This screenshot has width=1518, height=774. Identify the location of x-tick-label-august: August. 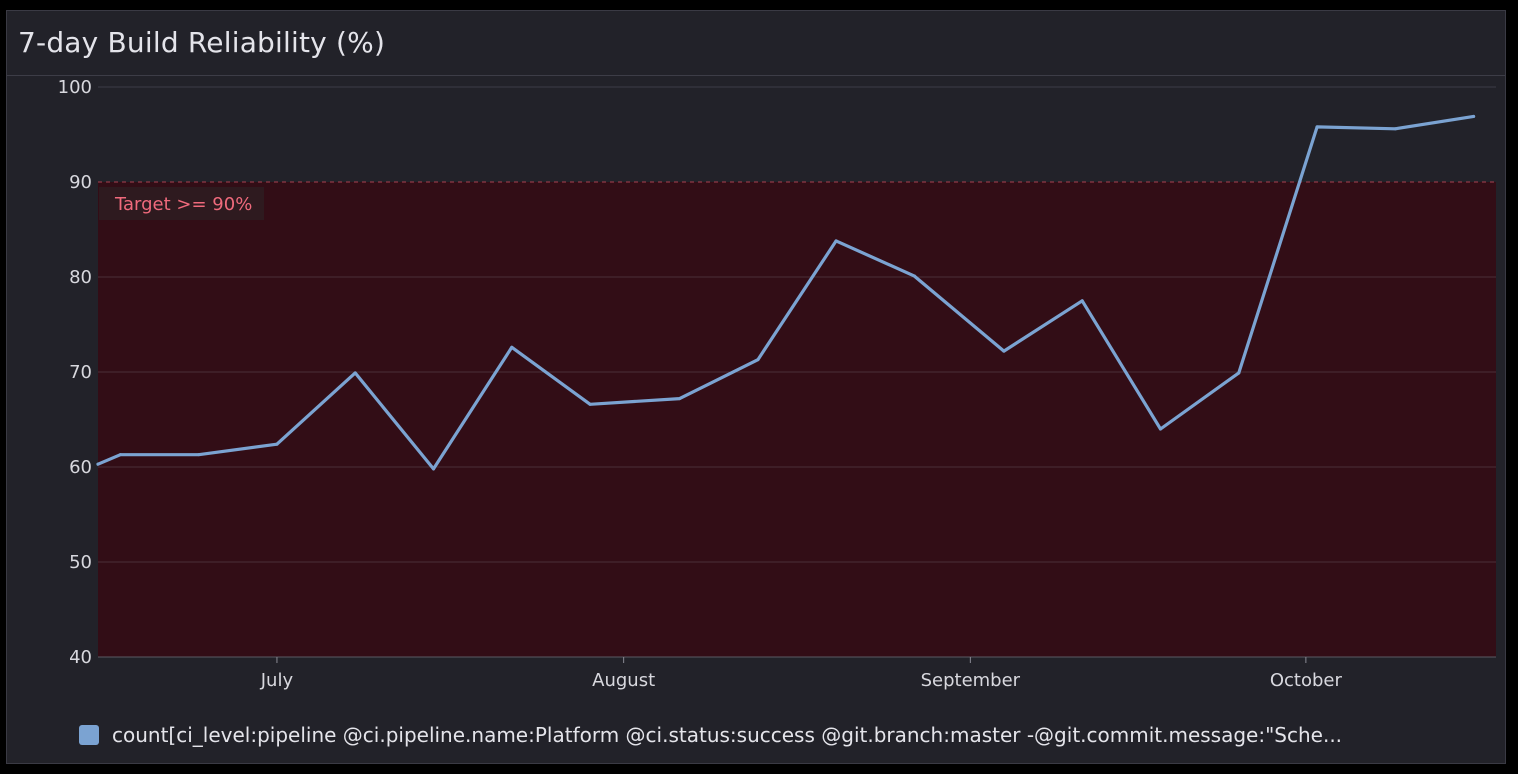
(623, 680).